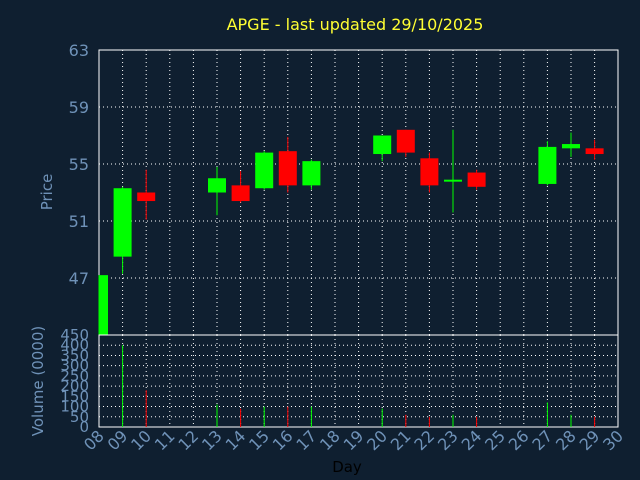 The height and width of the screenshot is (480, 640). I want to click on volume-tick-label: 400, so click(74, 345).